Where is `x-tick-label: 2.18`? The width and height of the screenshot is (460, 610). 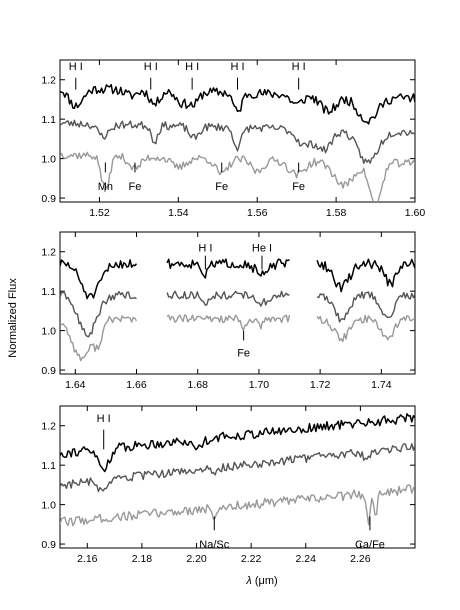
x-tick-label: 2.18 is located at coordinates (142, 559).